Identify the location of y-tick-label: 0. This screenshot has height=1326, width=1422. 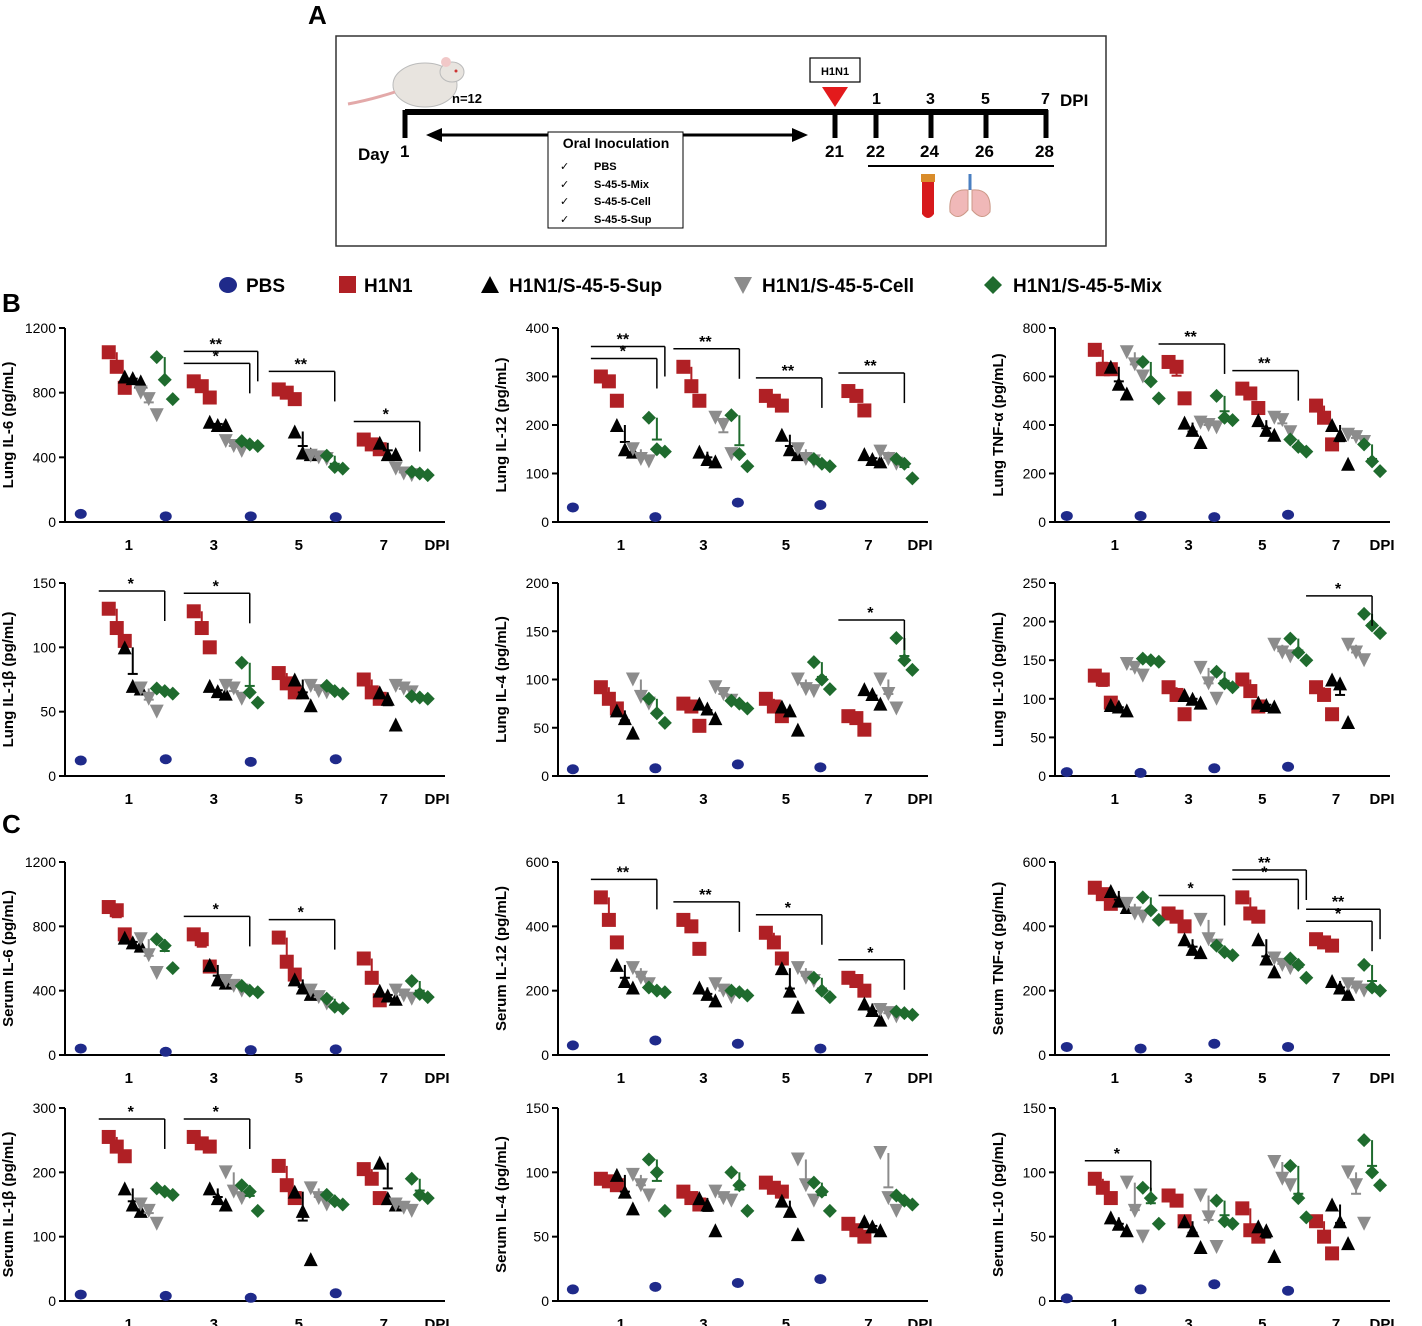
(52, 776).